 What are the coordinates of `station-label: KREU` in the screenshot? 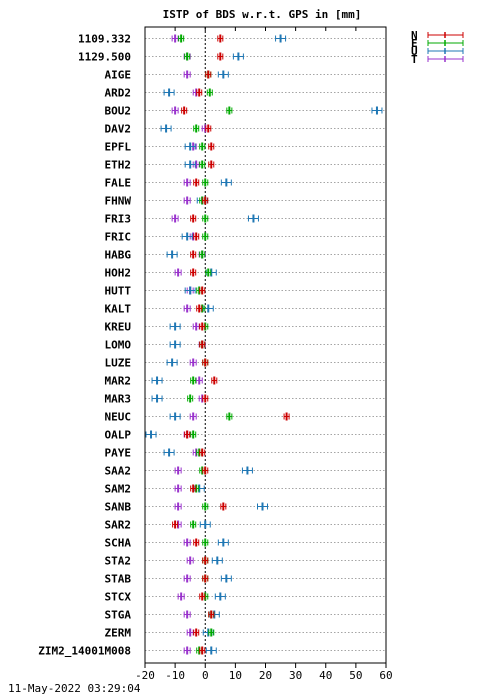 It's located at (118, 327).